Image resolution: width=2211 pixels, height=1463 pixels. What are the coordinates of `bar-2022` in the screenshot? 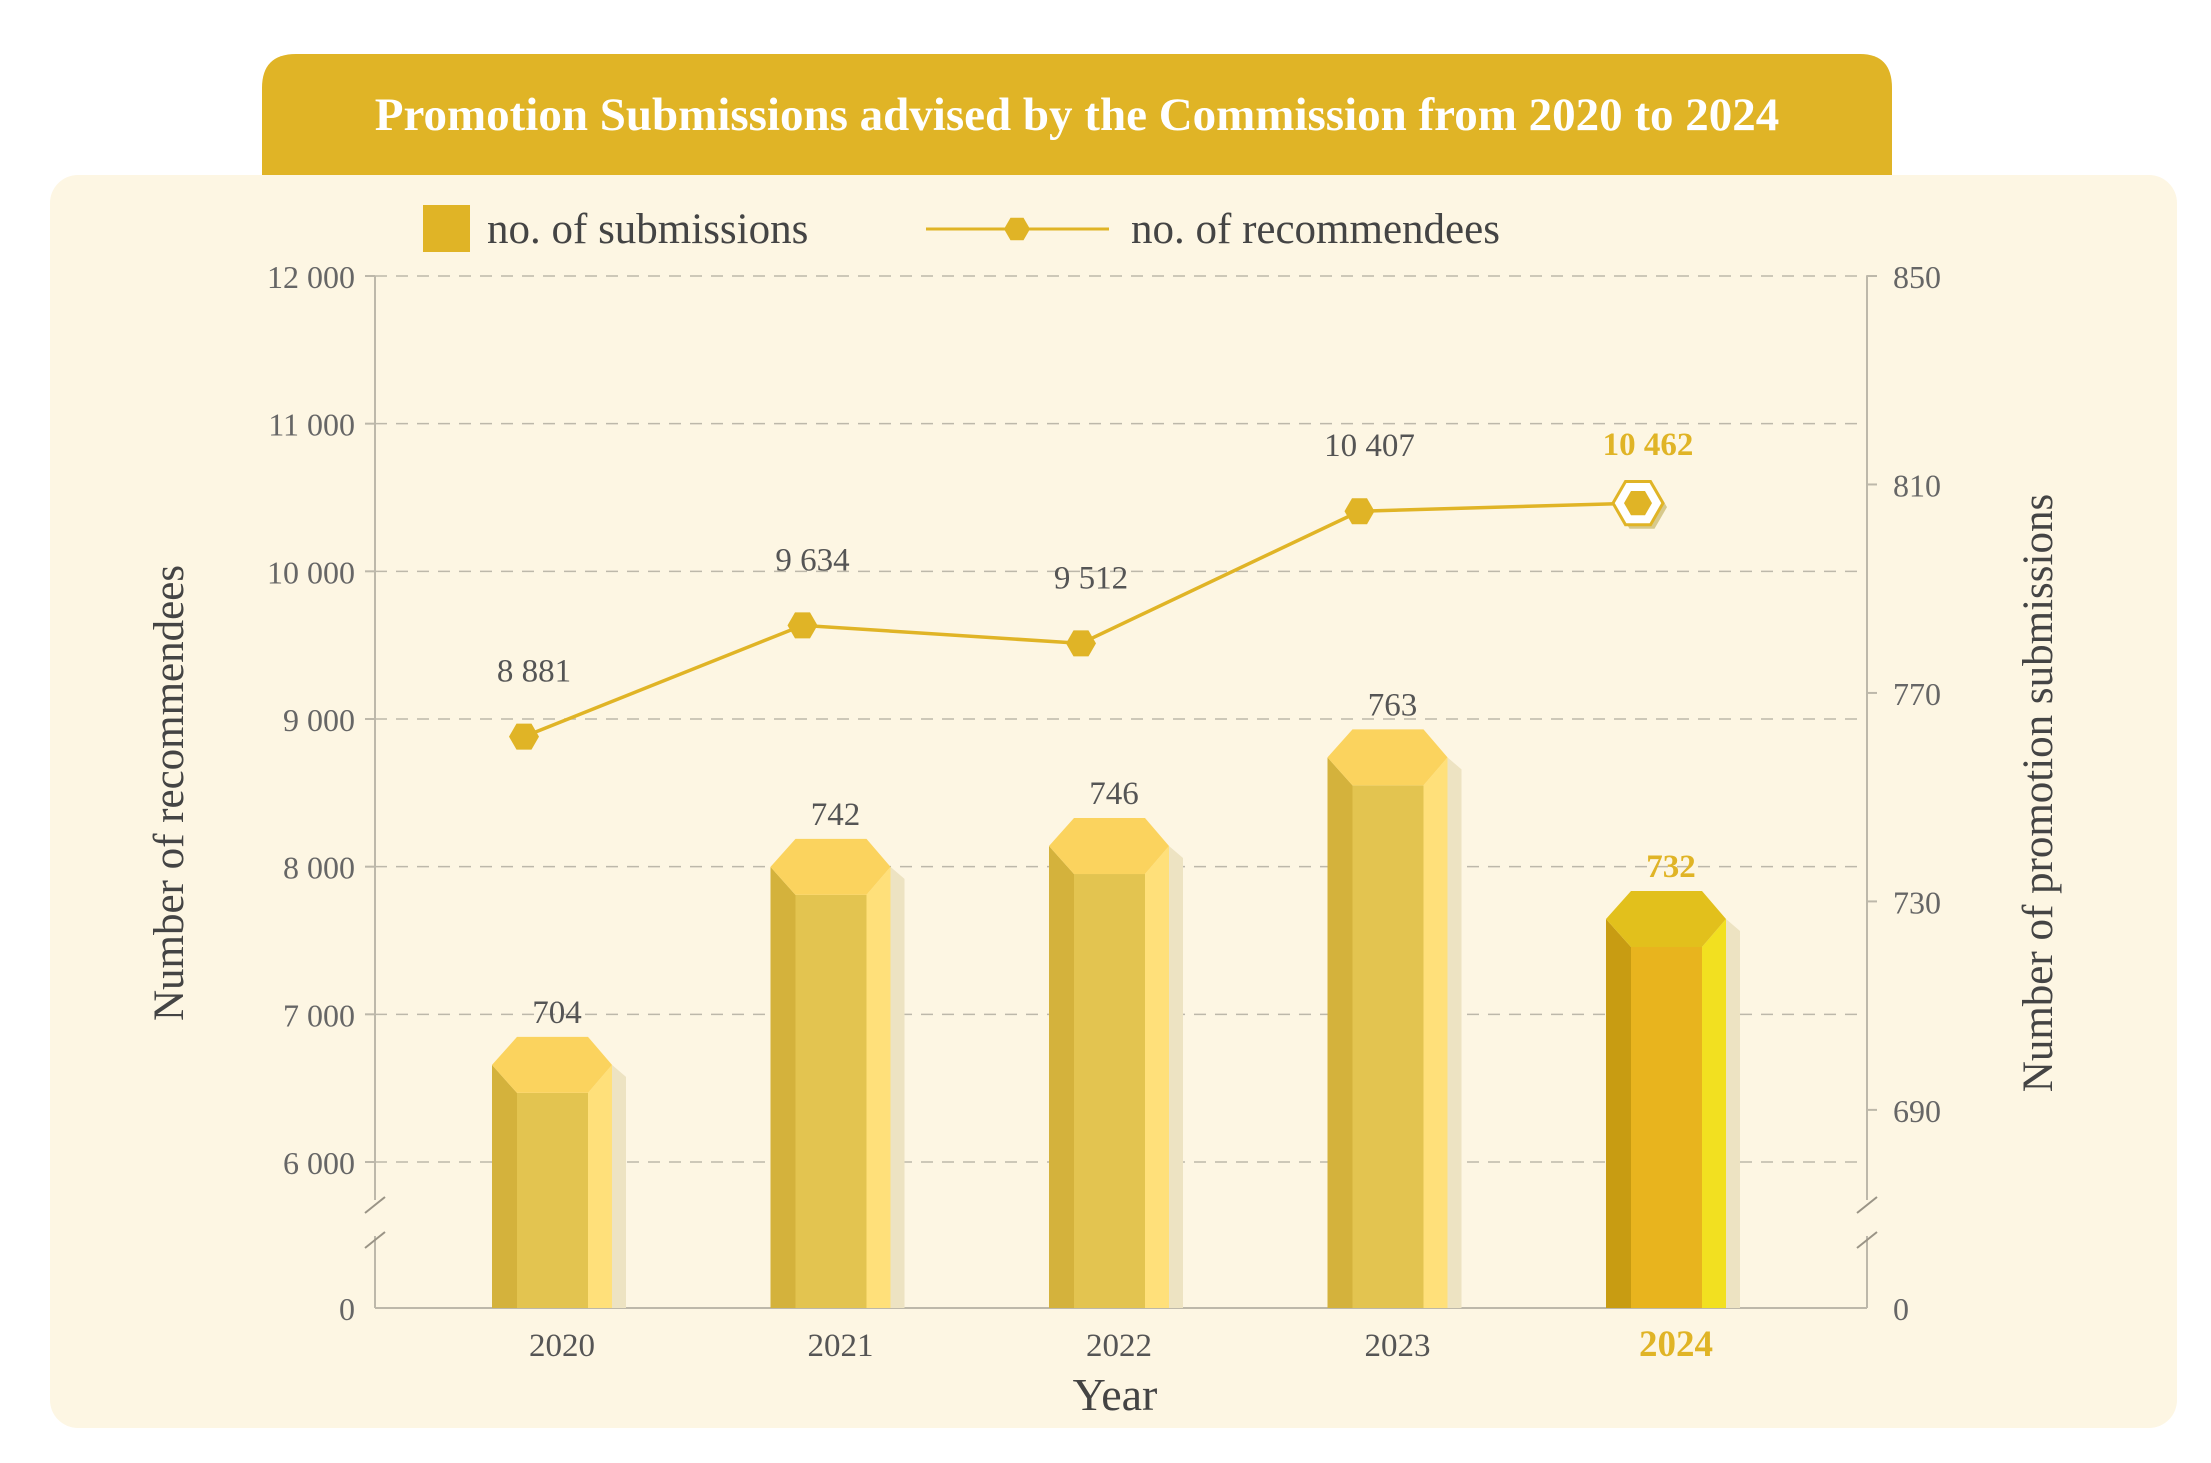 It's located at (1116, 1063).